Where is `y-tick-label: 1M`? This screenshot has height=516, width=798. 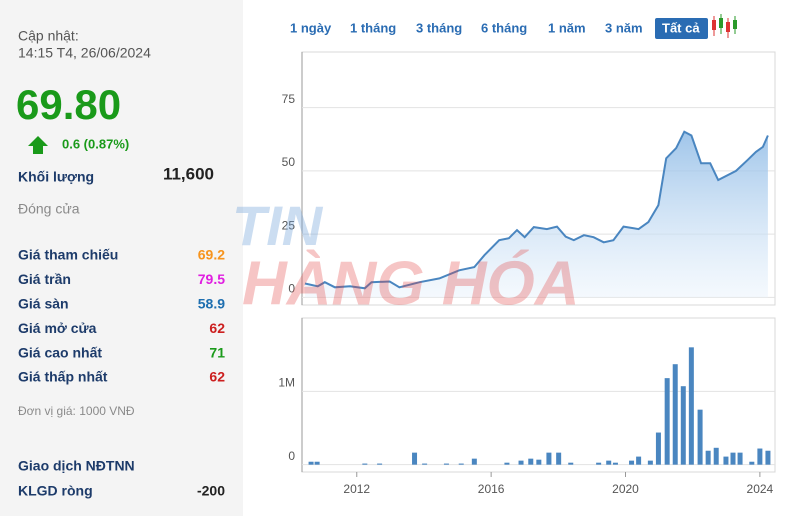
y-tick-label: 1M is located at coordinates (286, 383).